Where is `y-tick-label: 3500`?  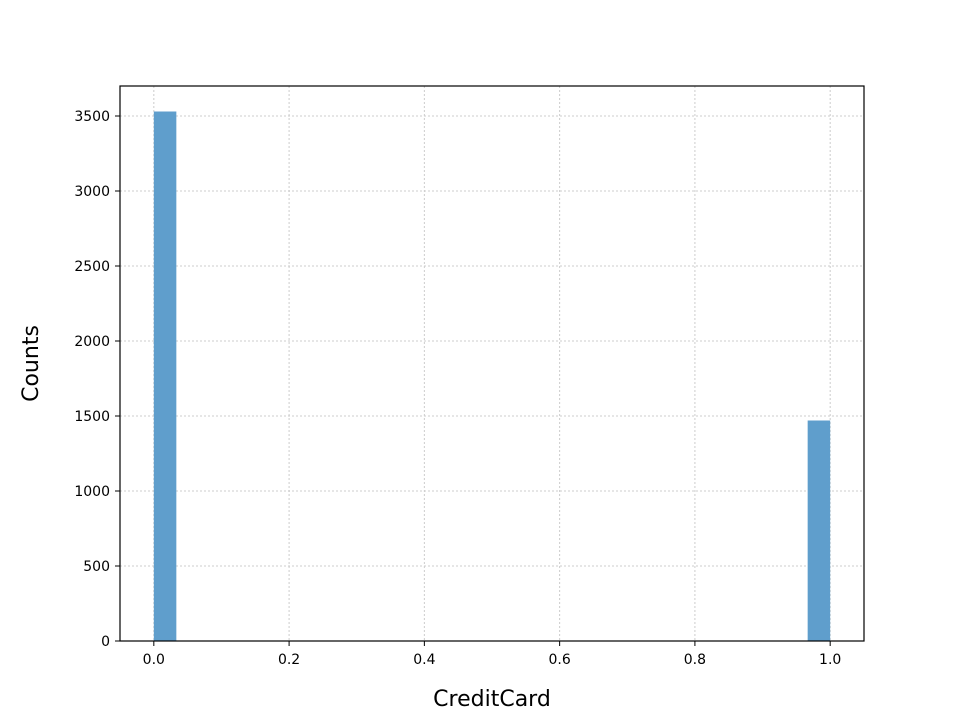 y-tick-label: 3500 is located at coordinates (92, 117).